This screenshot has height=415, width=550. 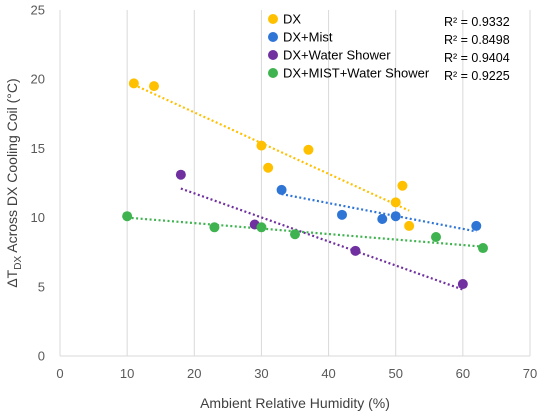 What do you see at coordinates (261, 373) in the screenshot?
I see `x-tick-label: 30` at bounding box center [261, 373].